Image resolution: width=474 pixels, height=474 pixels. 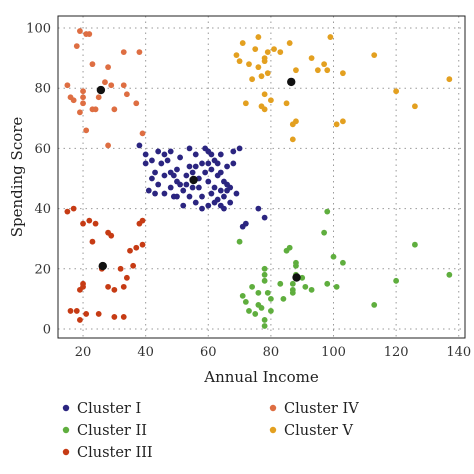 I want to click on x-tick-label: 20, so click(x=83, y=352).